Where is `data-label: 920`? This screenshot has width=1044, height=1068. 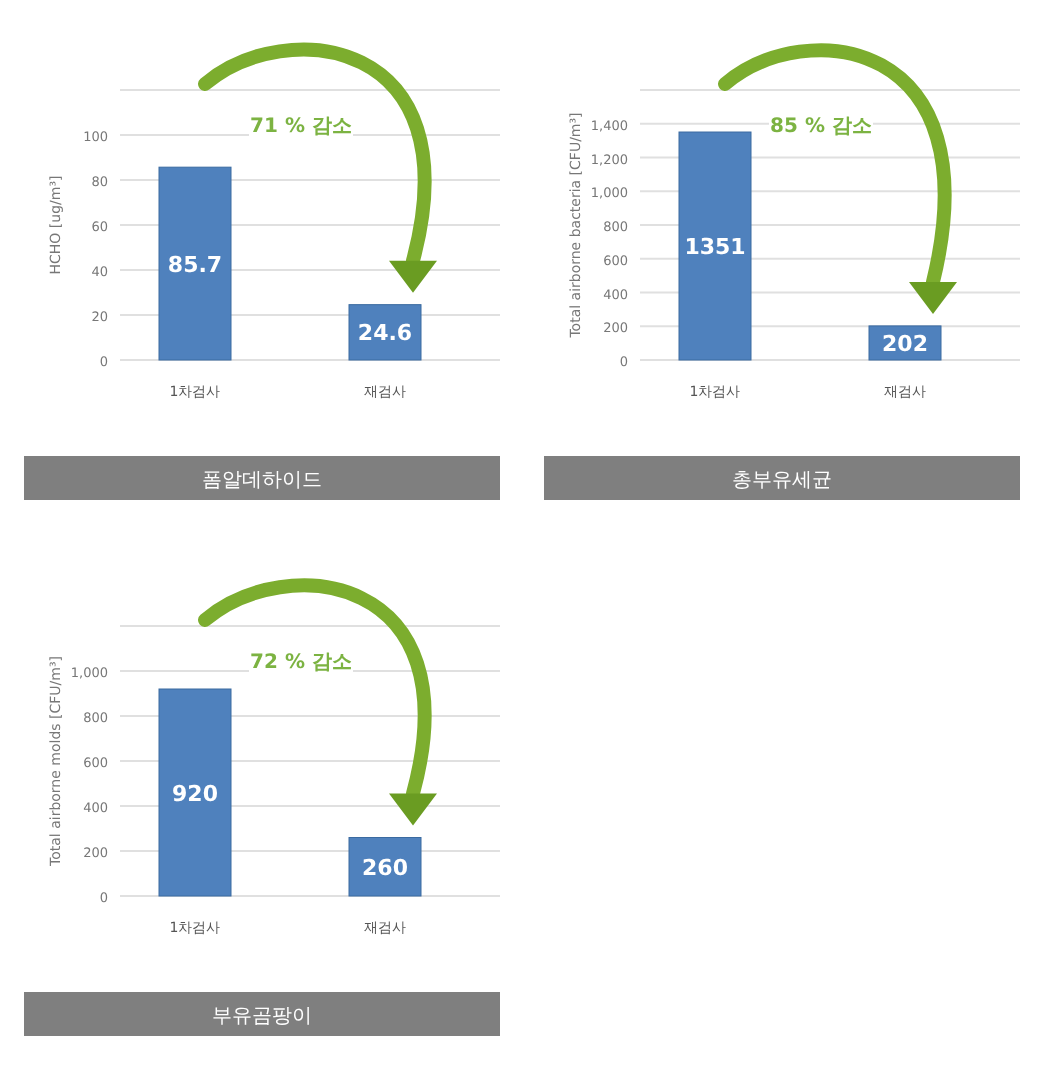 data-label: 920 is located at coordinates (195, 793).